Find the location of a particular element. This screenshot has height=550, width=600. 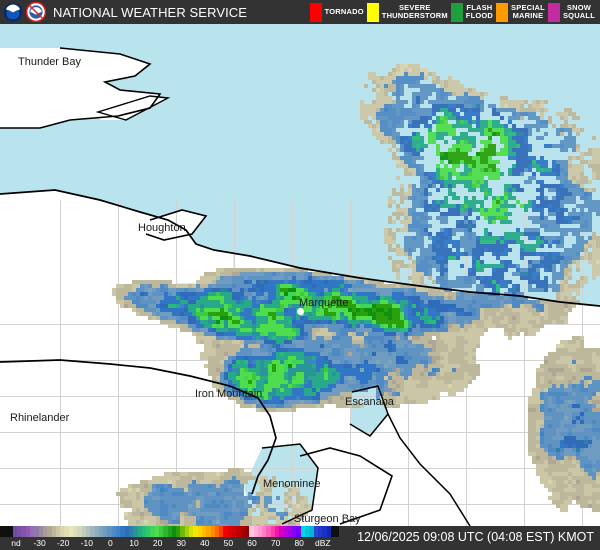

city-marker-dot is located at coordinates (300, 311).